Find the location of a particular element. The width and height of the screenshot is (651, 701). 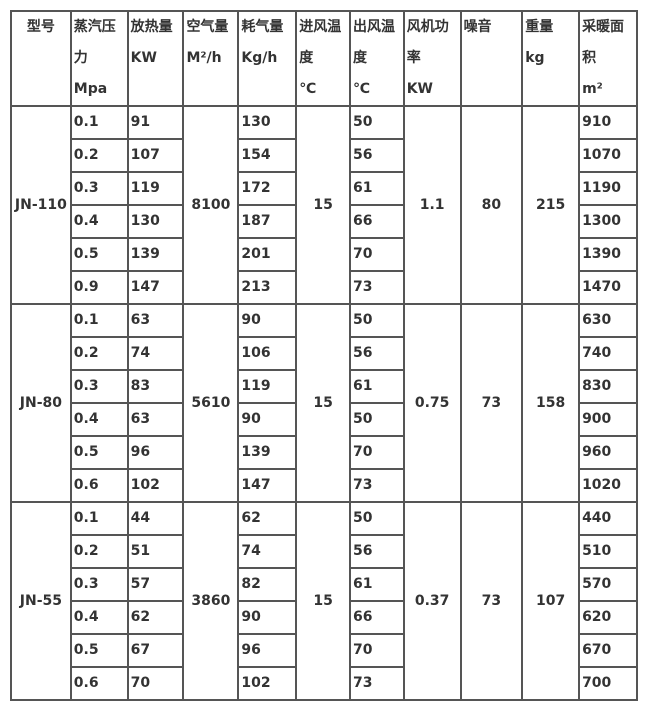

header-line: 进风温 is located at coordinates (320, 27).